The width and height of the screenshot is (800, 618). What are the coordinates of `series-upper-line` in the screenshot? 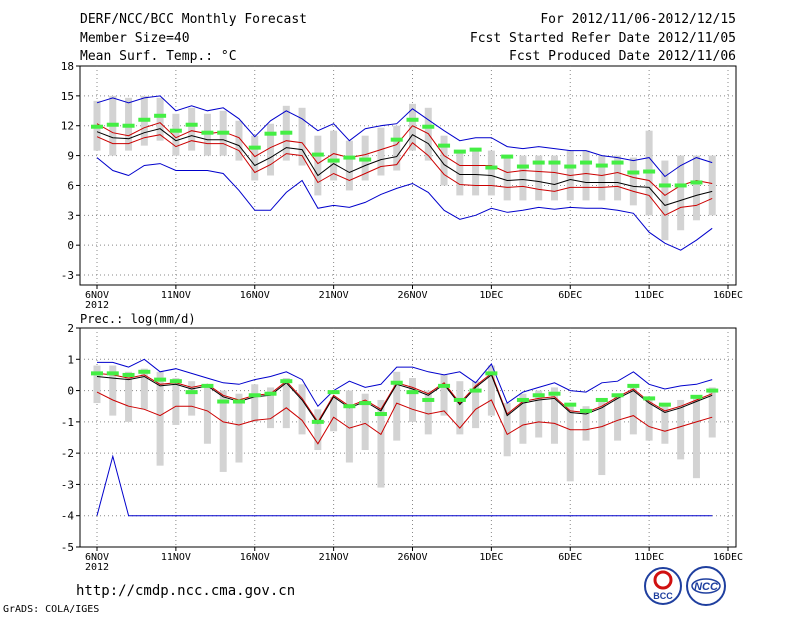 It's located at (404, 159).